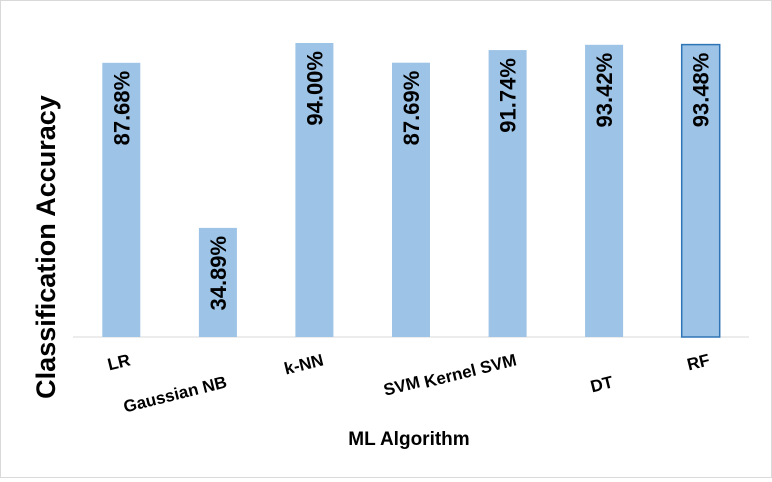 The image size is (772, 482). I want to click on bar-dt, so click(604, 191).